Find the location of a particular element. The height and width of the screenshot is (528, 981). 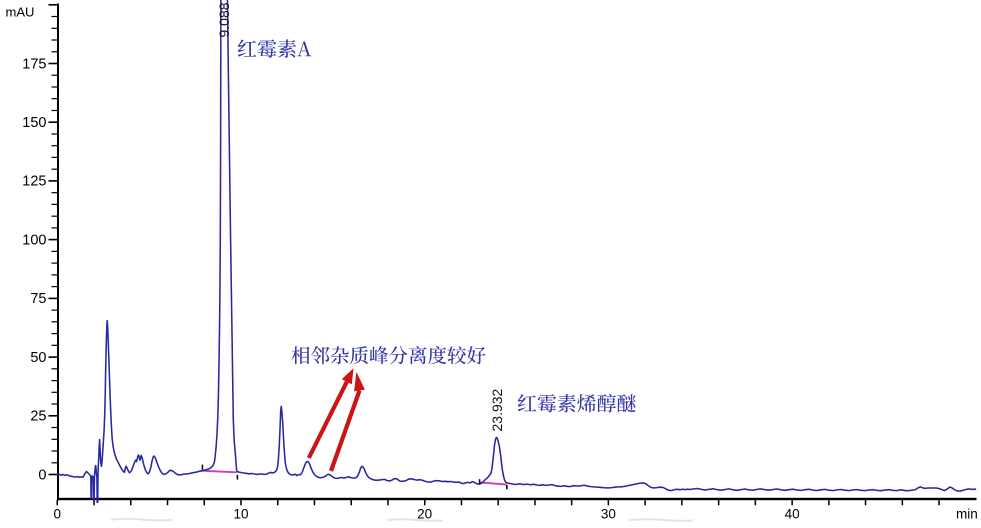

svg-text: 23.932 is located at coordinates (497, 409).